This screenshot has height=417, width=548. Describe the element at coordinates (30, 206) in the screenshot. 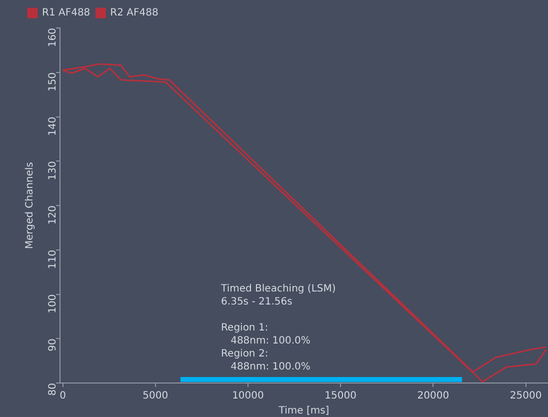

I see `y-axis-title: Merged Channels` at that location.